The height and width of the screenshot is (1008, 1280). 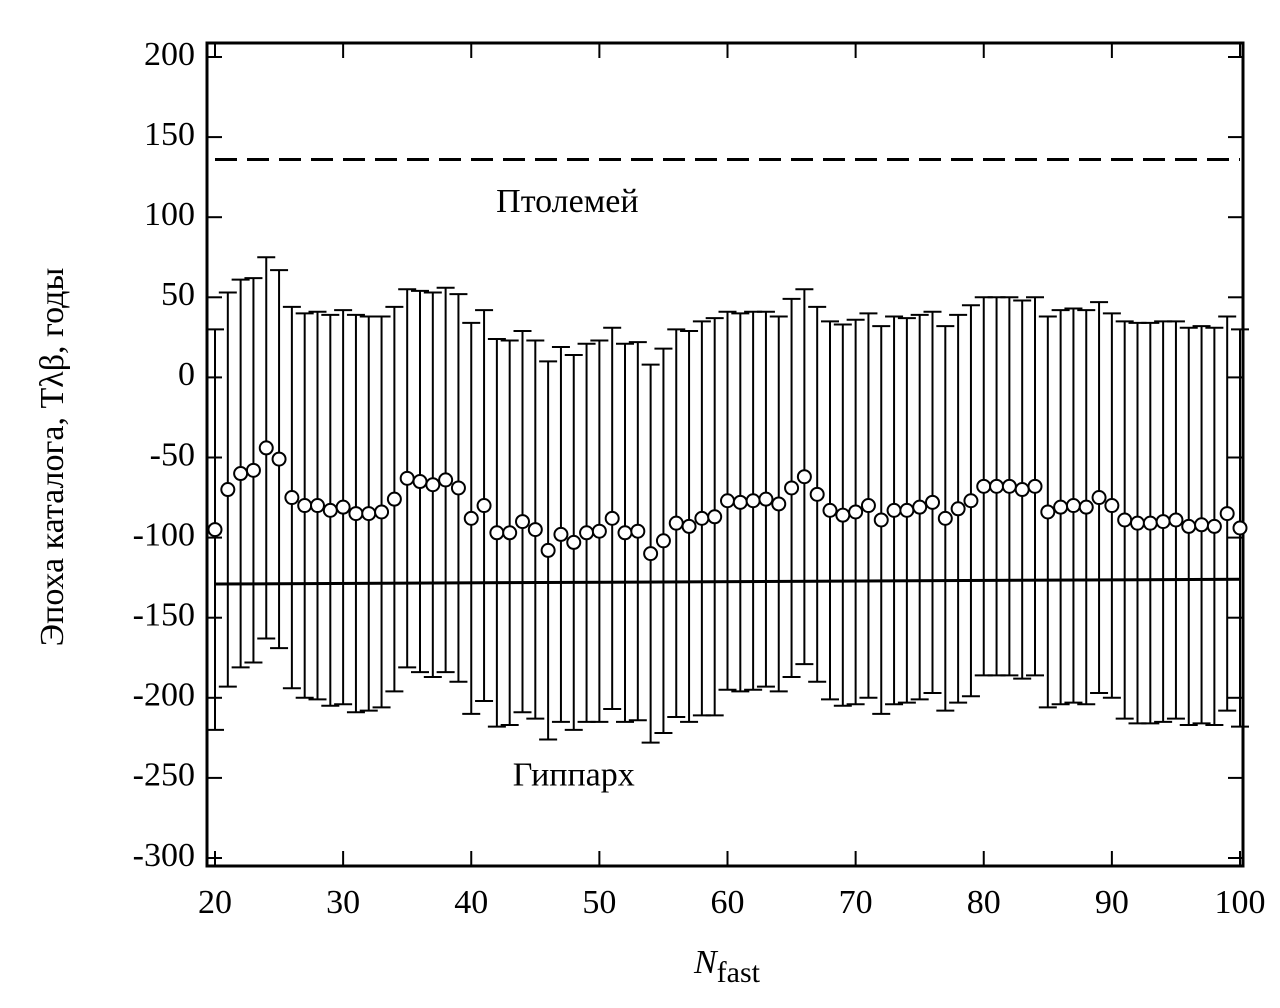 What do you see at coordinates (178, 294) in the screenshot?
I see `y-tick-label: 50` at bounding box center [178, 294].